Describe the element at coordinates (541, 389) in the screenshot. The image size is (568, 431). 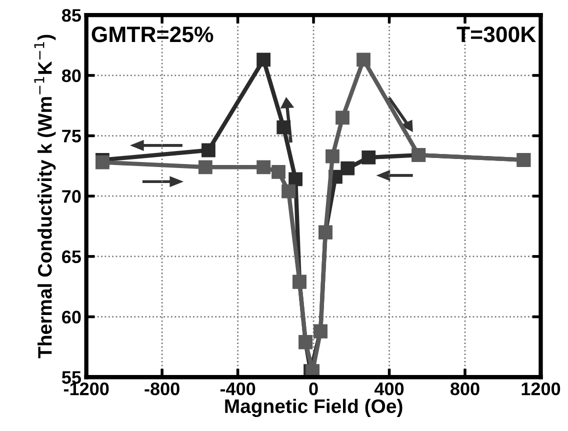
I see `x-tick-label: 1200` at that location.